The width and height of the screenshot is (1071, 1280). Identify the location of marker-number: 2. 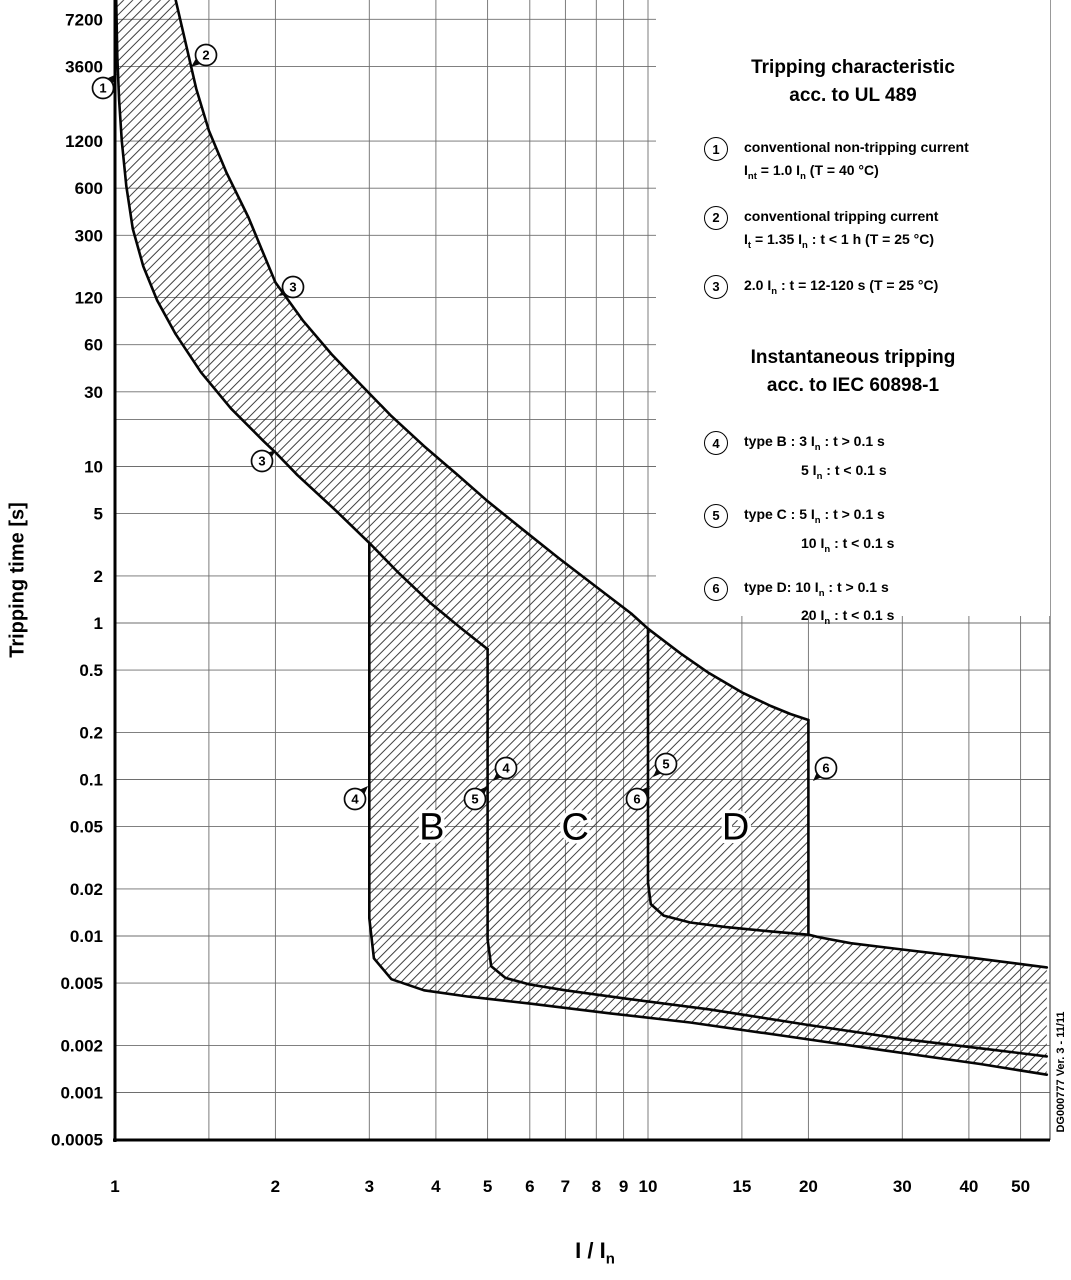
(205, 55).